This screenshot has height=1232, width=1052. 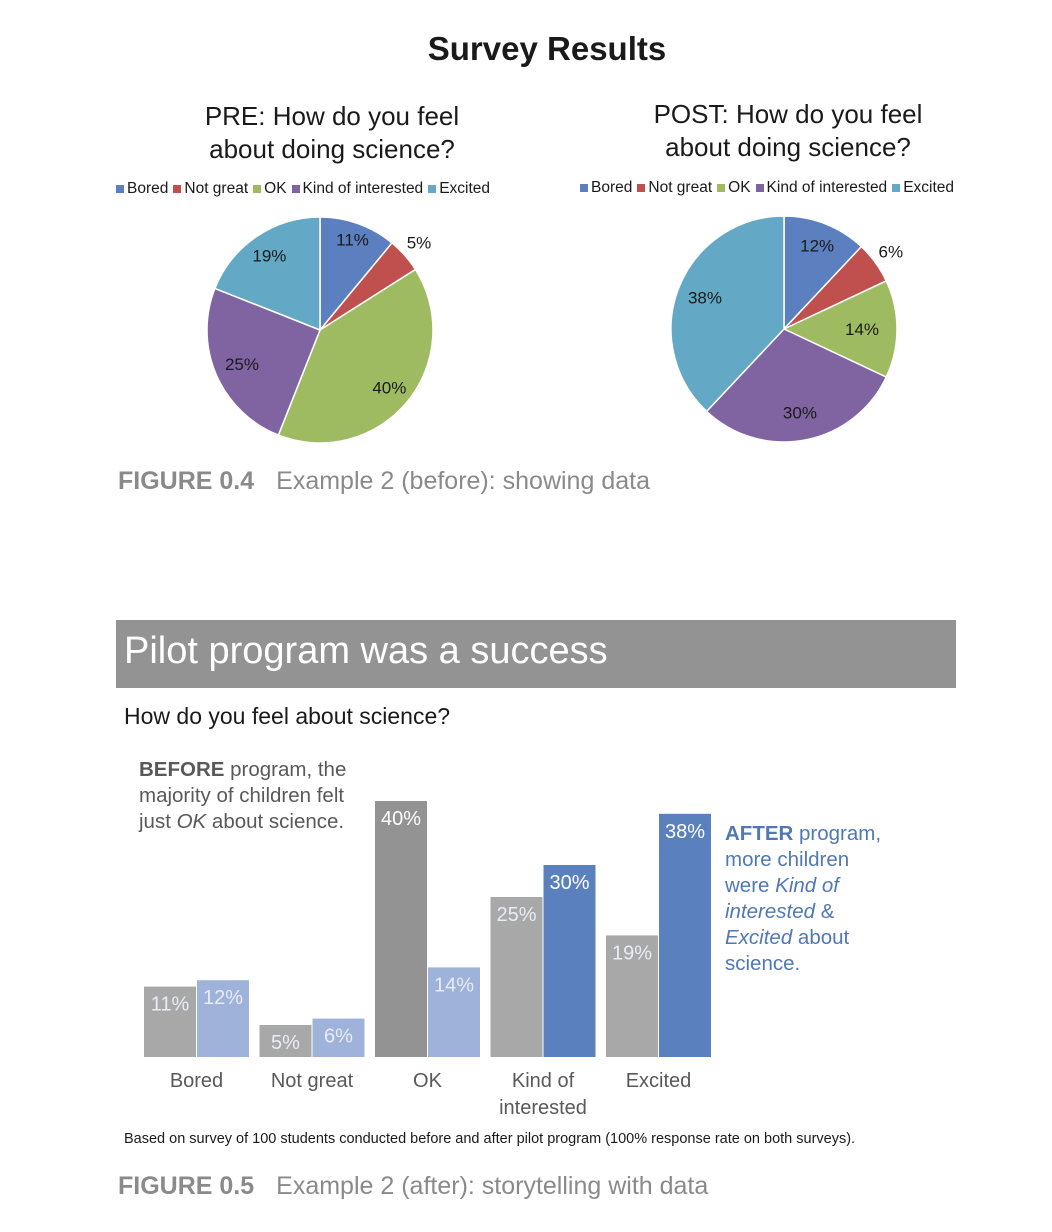 I want to click on category-label-kind-of-interested-line-1: Kind of, so click(x=543, y=1081).